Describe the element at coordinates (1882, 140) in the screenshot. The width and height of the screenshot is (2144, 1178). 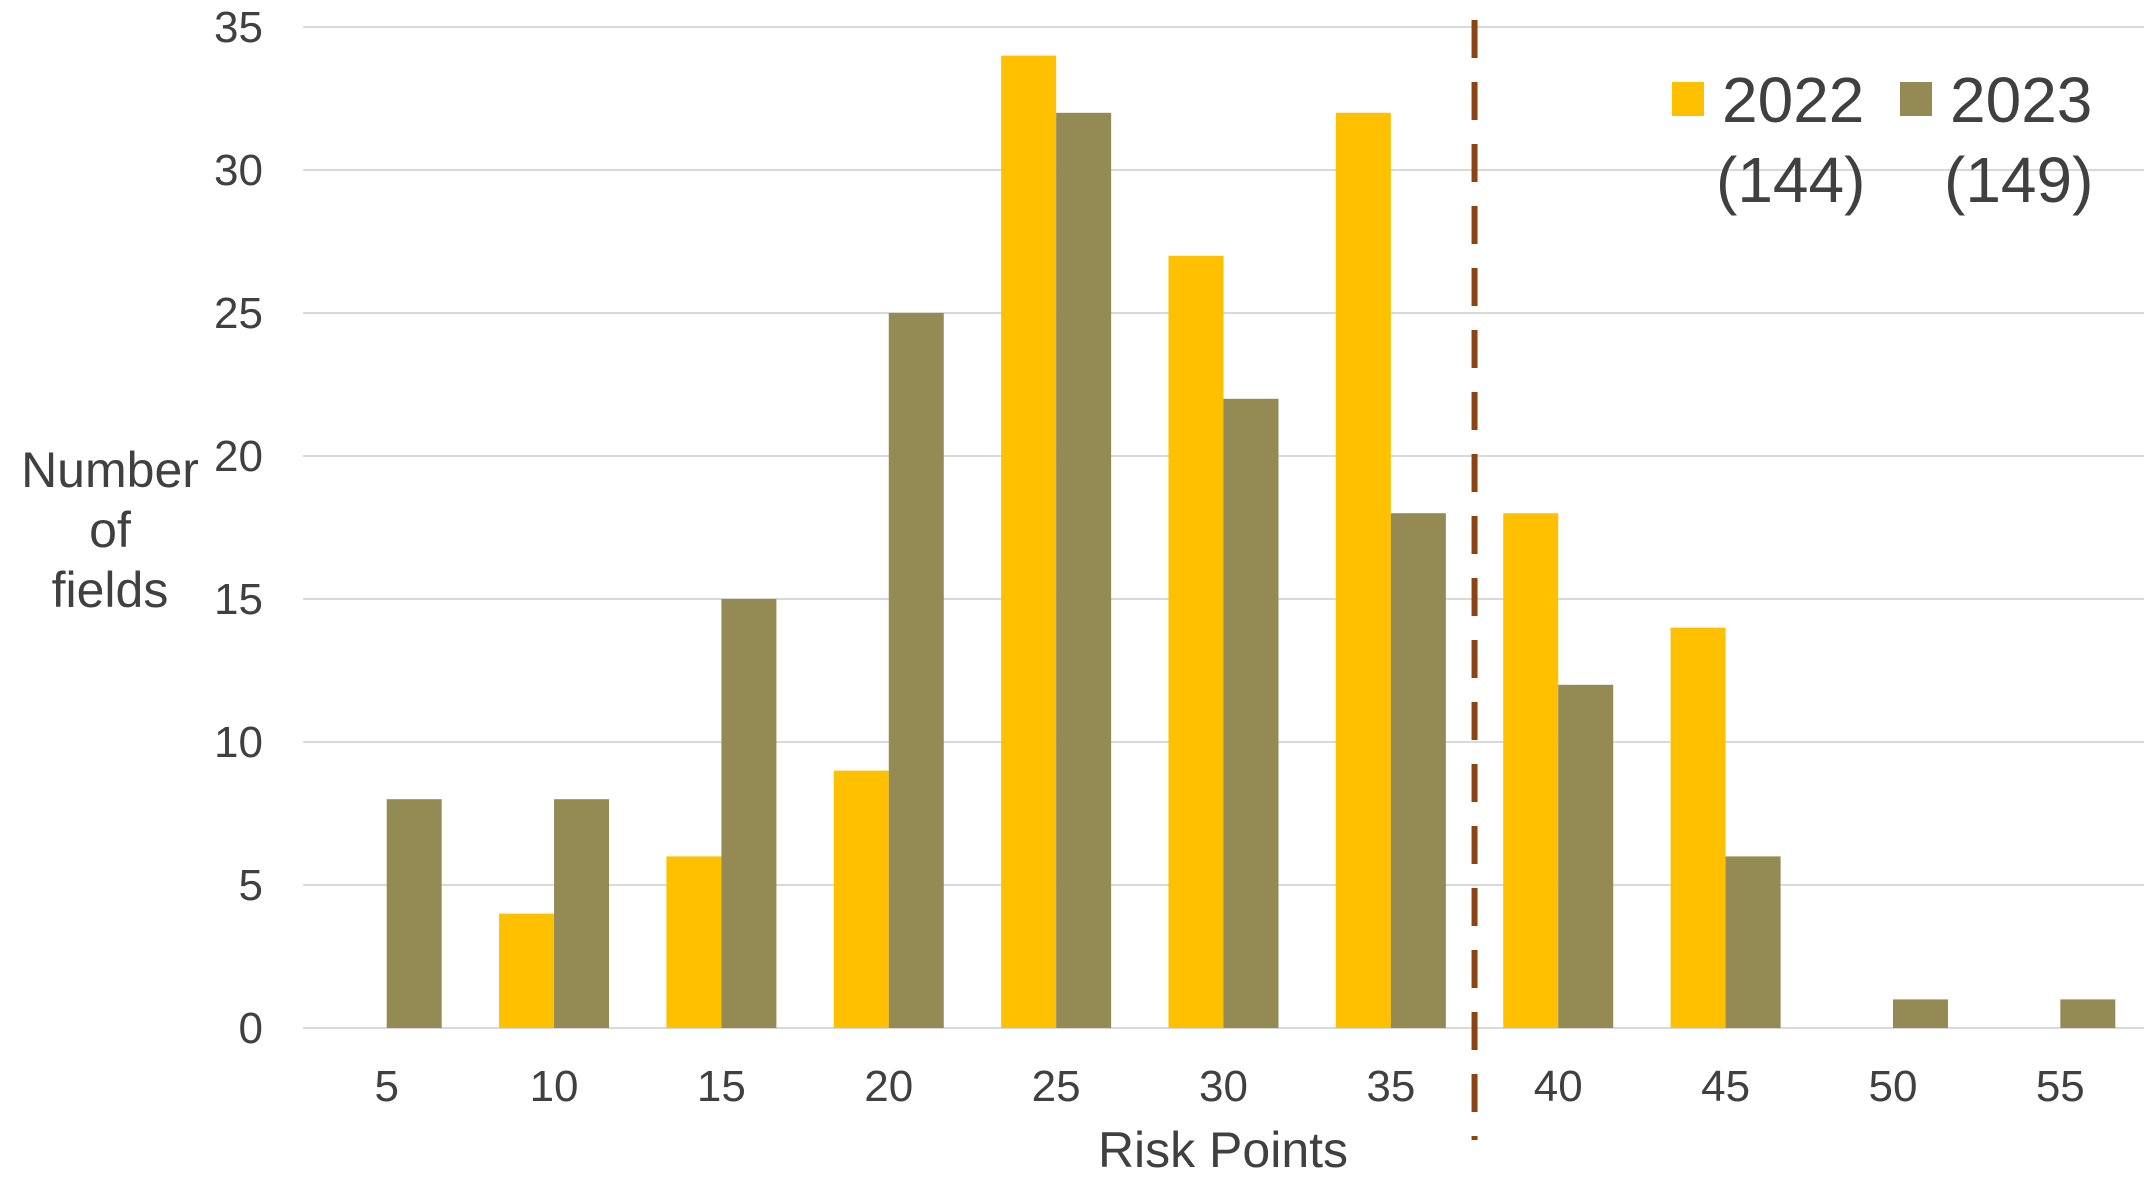
I see `legend: 2022 (144) 2023 (149)` at that location.